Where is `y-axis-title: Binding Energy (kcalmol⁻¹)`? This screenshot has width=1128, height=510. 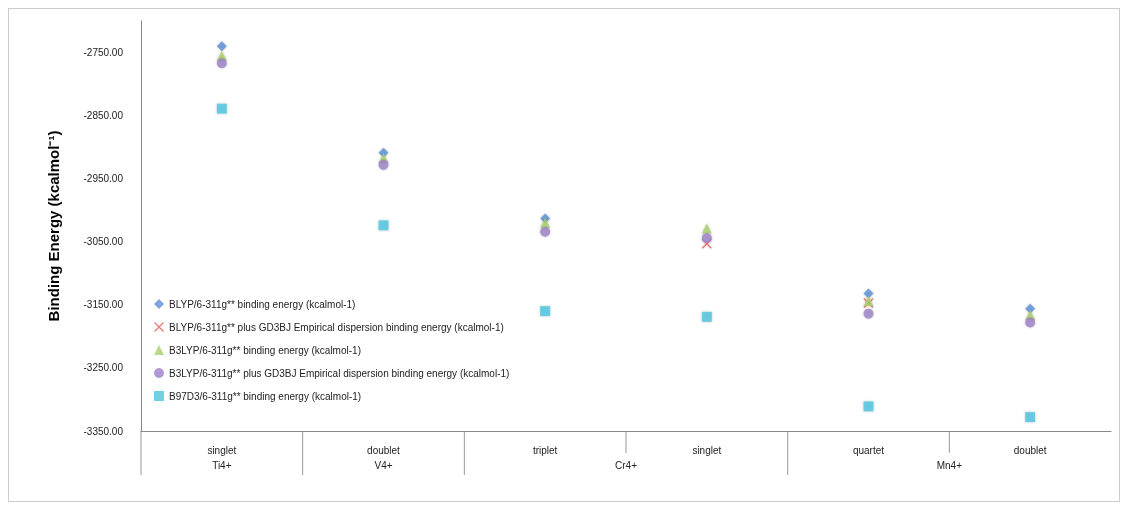 y-axis-title: Binding Energy (kcalmol⁻¹) is located at coordinates (53, 226).